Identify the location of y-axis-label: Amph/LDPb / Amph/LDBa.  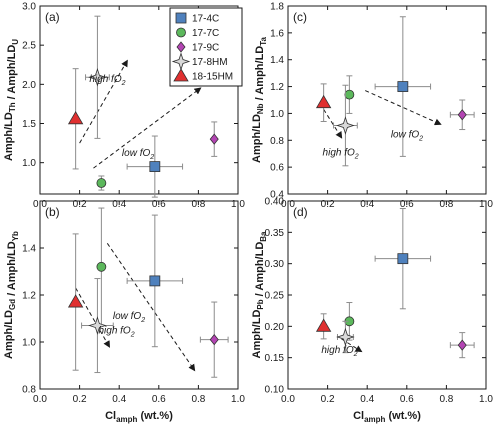
(259, 295).